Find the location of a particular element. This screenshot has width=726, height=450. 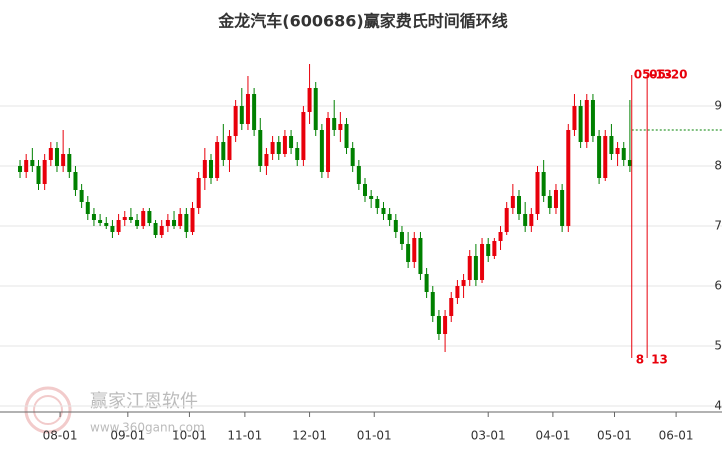

cycle-top-label: 05-13 is located at coordinates (653, 75).